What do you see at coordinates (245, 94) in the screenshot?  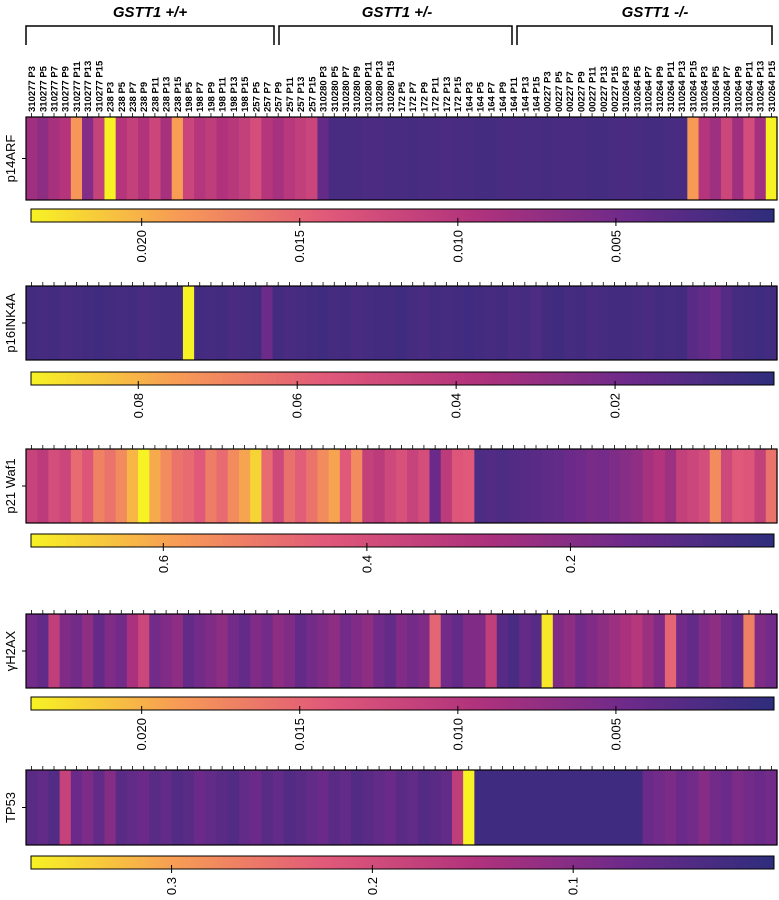 I see `sample-label: 198 P15` at bounding box center [245, 94].